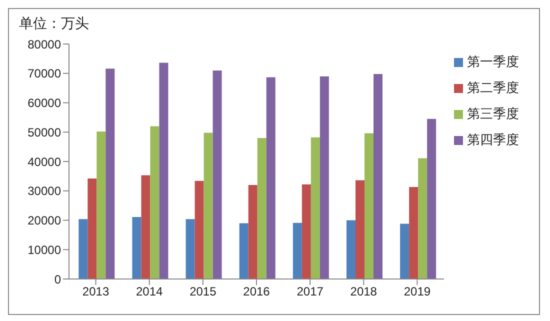 This screenshot has height=321, width=550. I want to click on y-tick-label: 20000, so click(45, 221).